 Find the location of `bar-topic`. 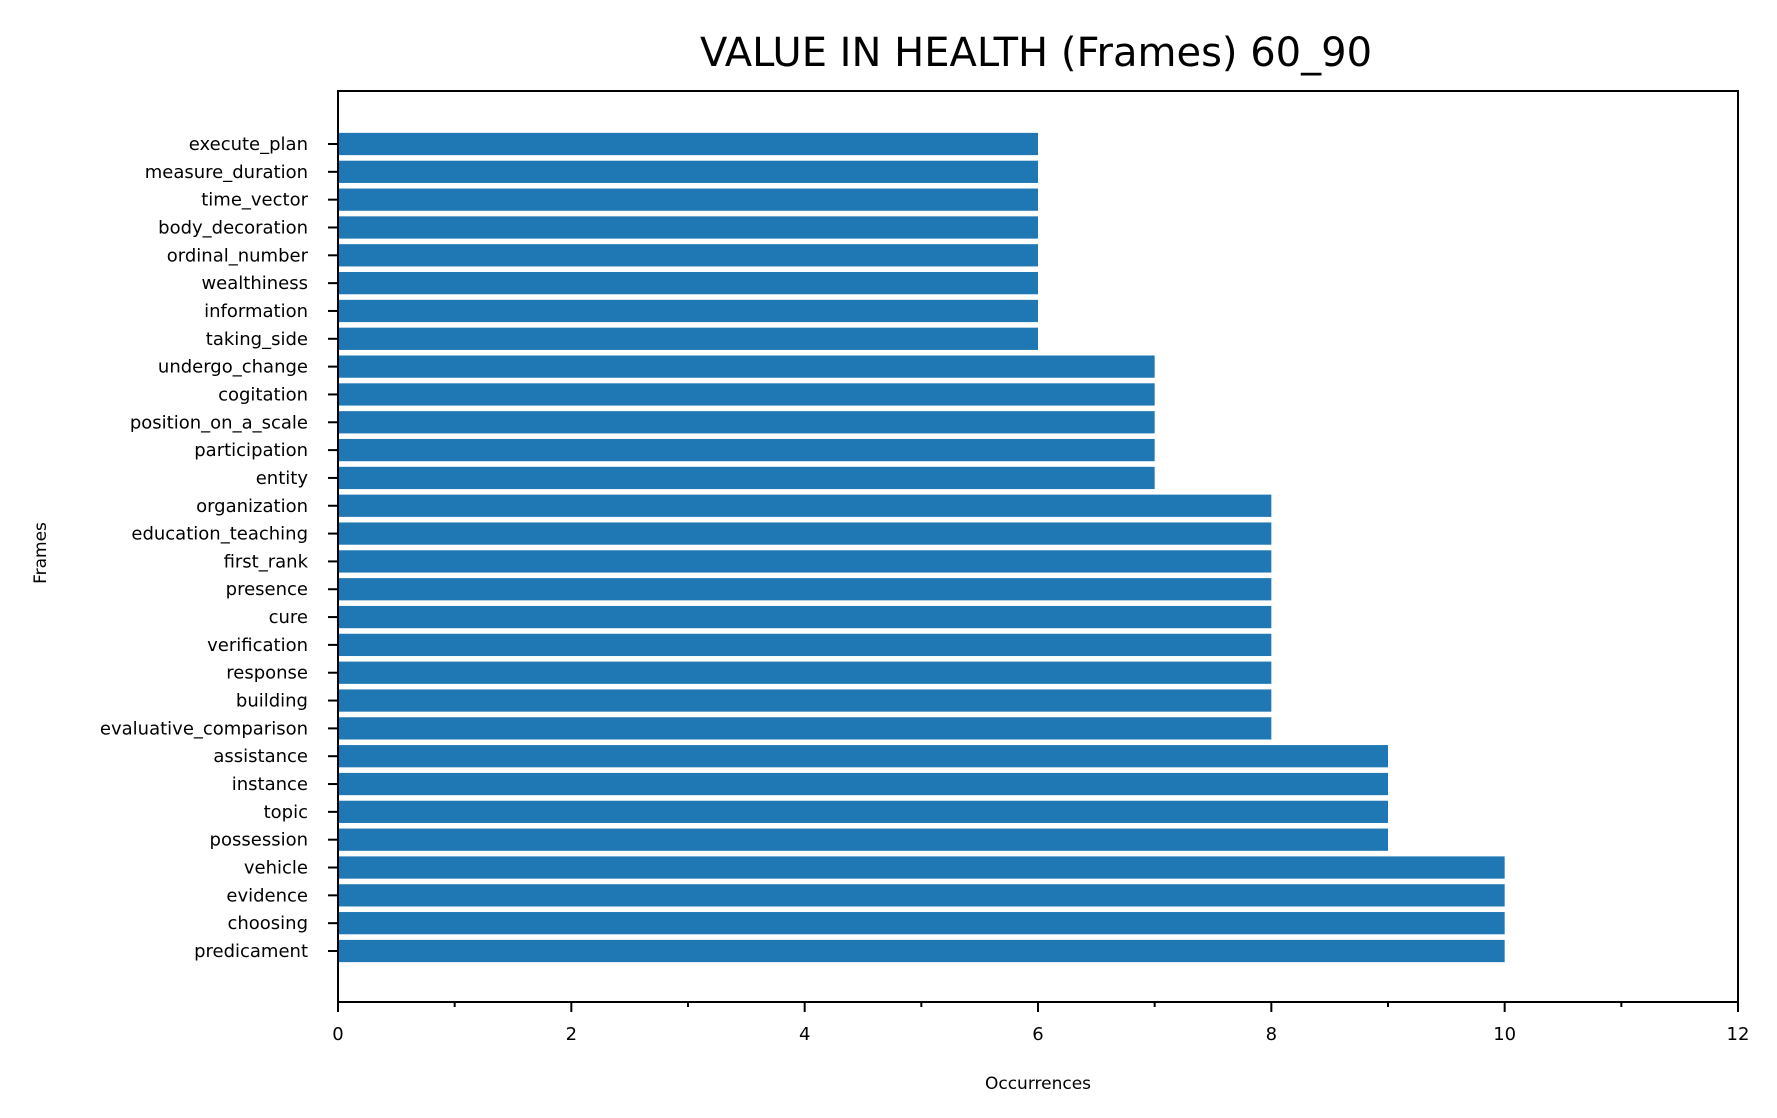

bar-topic is located at coordinates (863, 811).